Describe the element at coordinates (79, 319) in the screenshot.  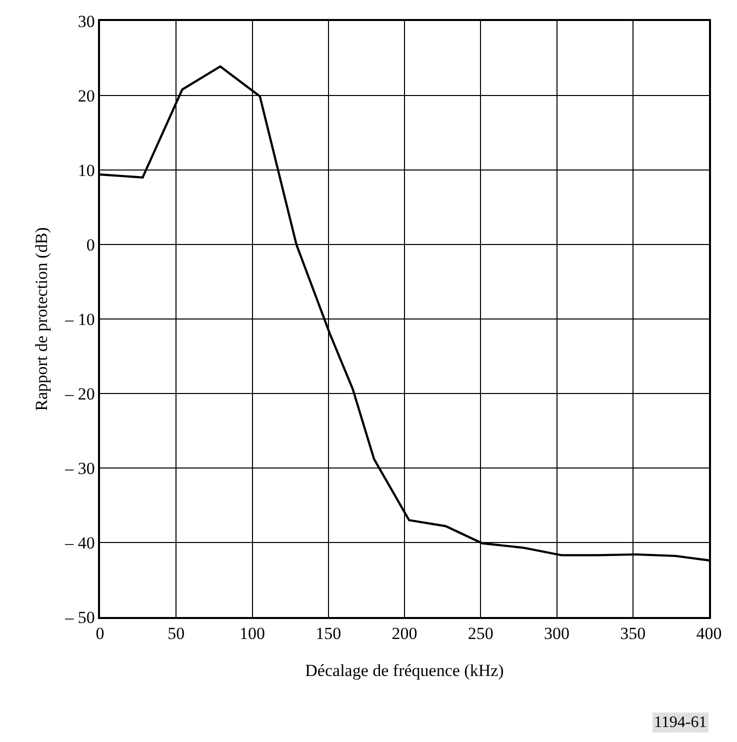
I see `y-tick-label: – 10` at that location.